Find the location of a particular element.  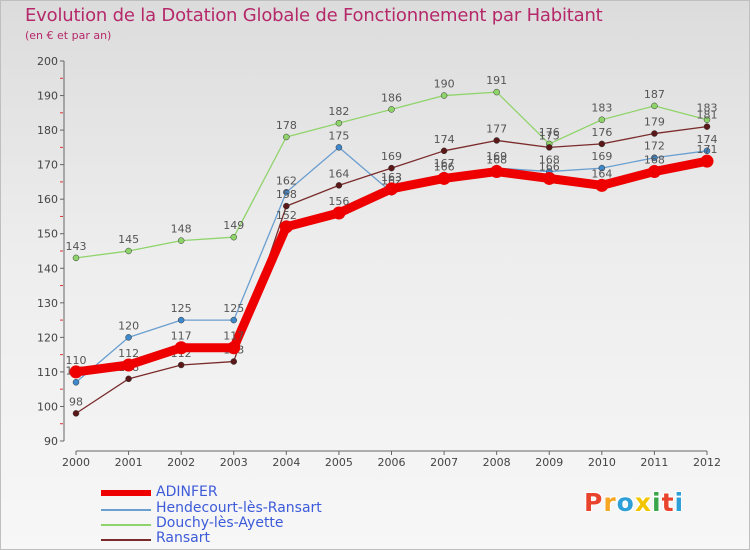

data-label-ransart: 176 is located at coordinates (601, 132).